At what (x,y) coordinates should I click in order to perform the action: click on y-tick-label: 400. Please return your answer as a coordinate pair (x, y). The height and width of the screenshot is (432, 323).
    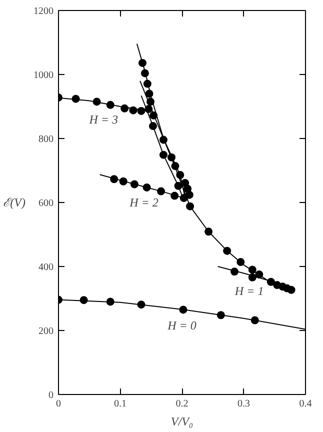
    Looking at the image, I should click on (46, 267).